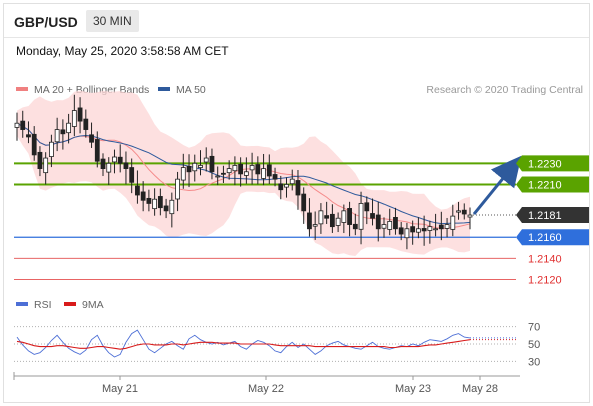  Describe the element at coordinates (112, 21) in the screenshot. I see `timeframe-badge: 30 MIN` at that location.